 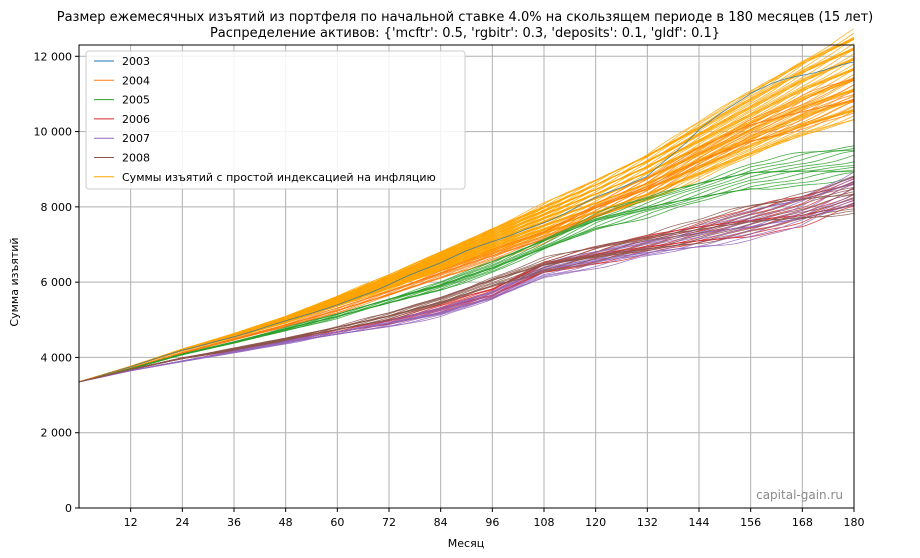 I want to click on y-tick-label: 0, so click(x=68, y=508).